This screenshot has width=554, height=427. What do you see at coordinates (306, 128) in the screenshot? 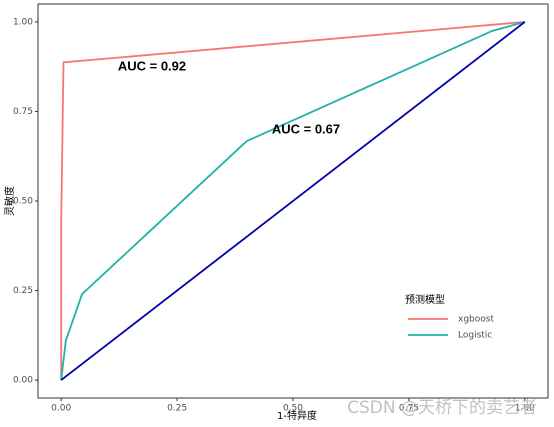
I see `annotation: AUC = 0.67` at bounding box center [306, 128].